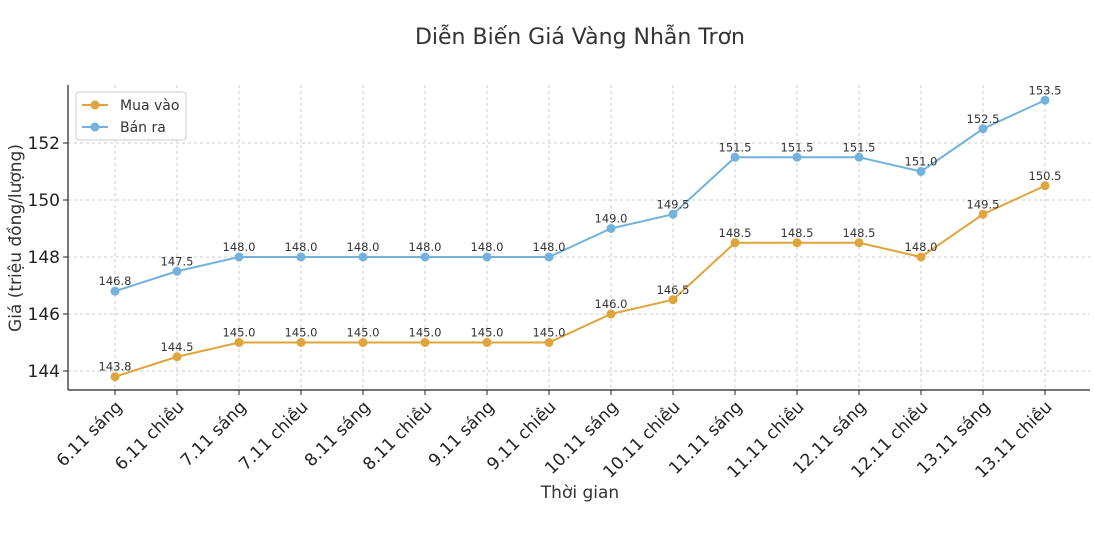  Describe the element at coordinates (1045, 176) in the screenshot. I see `data-label: 150.5` at that location.